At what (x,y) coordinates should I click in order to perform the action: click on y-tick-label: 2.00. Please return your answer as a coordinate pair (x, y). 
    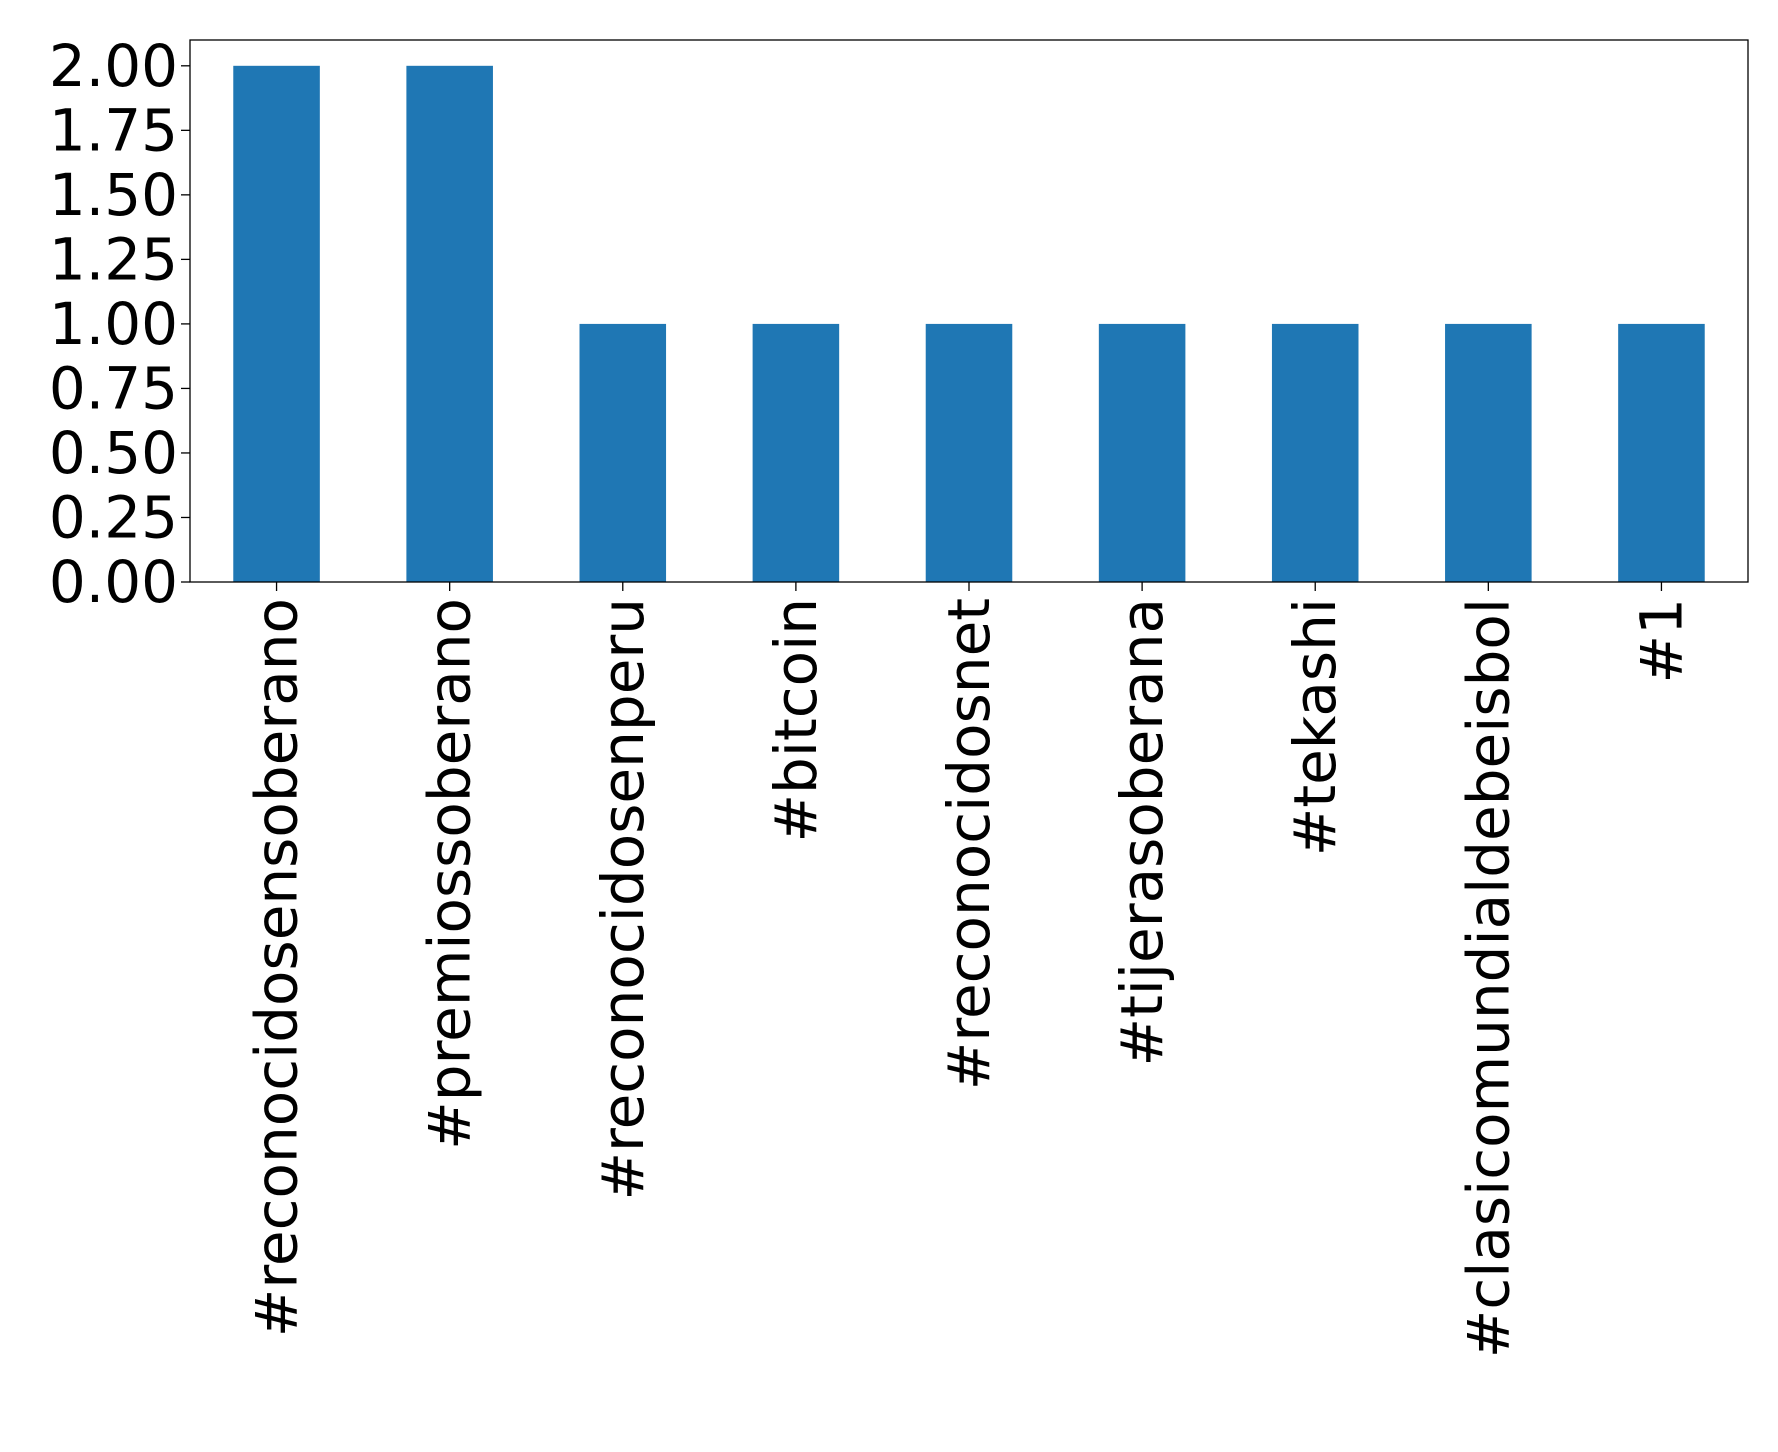
    Looking at the image, I should click on (113, 66).